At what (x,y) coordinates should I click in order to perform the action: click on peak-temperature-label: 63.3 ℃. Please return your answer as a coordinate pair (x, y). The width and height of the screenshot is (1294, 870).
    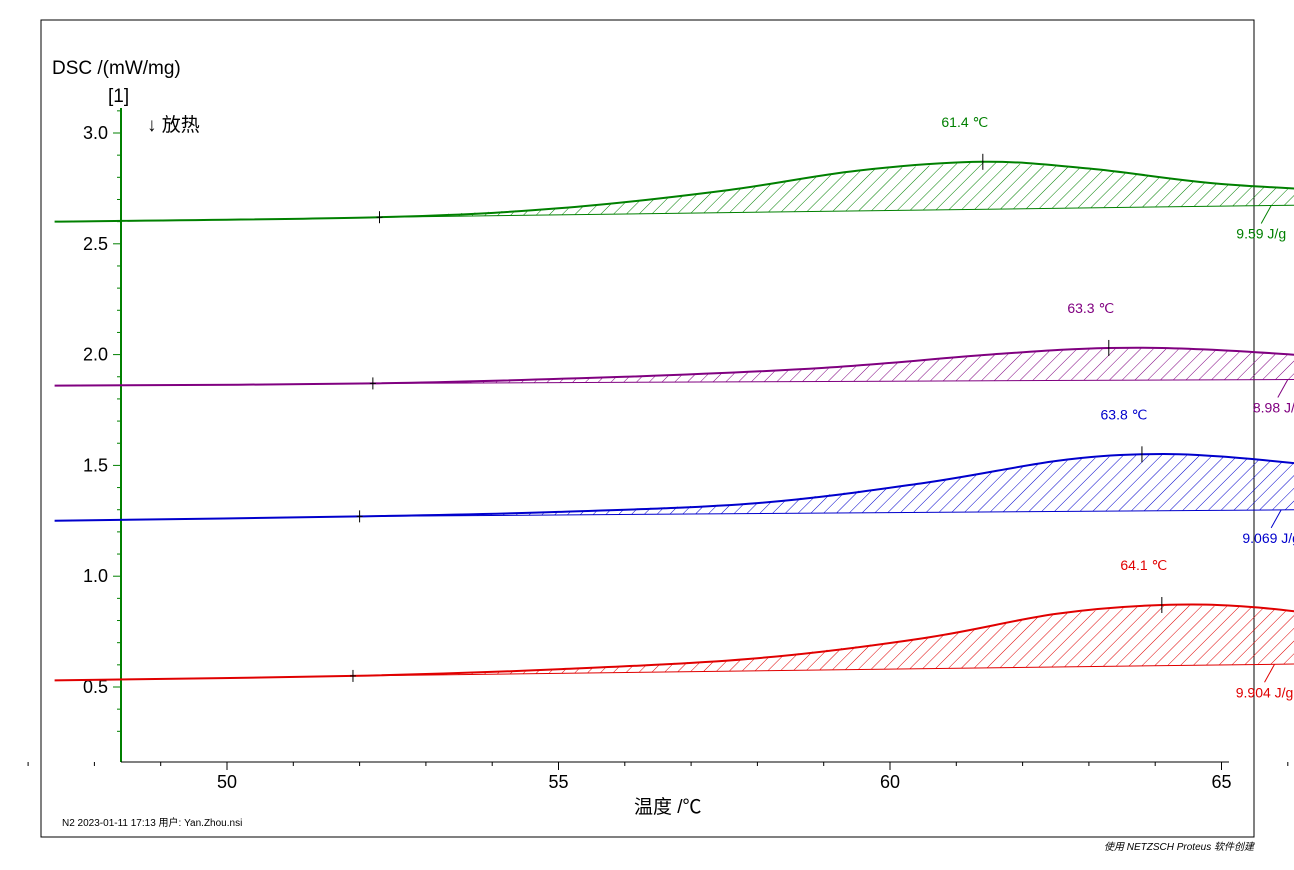
    Looking at the image, I should click on (1090, 308).